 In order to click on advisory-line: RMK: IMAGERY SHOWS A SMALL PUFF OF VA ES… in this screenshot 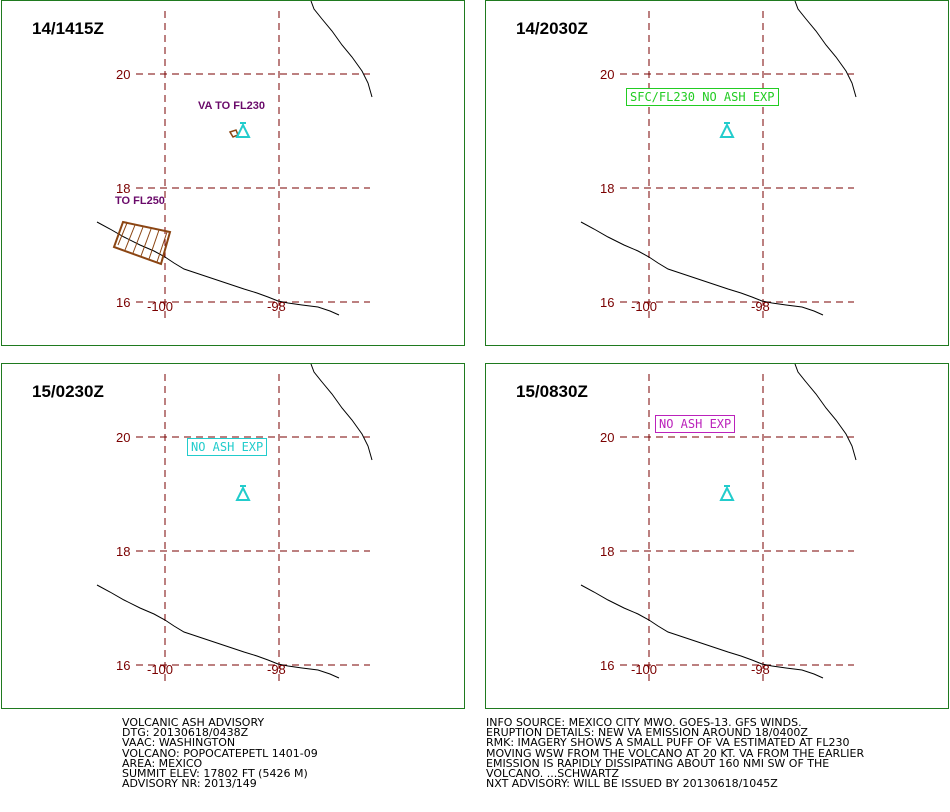, I will do `click(668, 743)`.